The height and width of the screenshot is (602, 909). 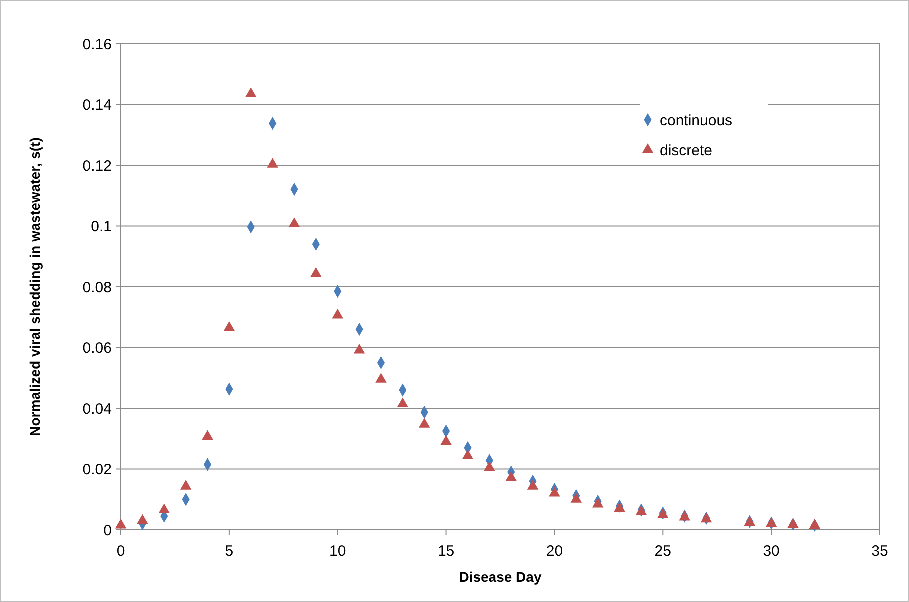 What do you see at coordinates (108, 531) in the screenshot?
I see `y-tick-label: 0` at bounding box center [108, 531].